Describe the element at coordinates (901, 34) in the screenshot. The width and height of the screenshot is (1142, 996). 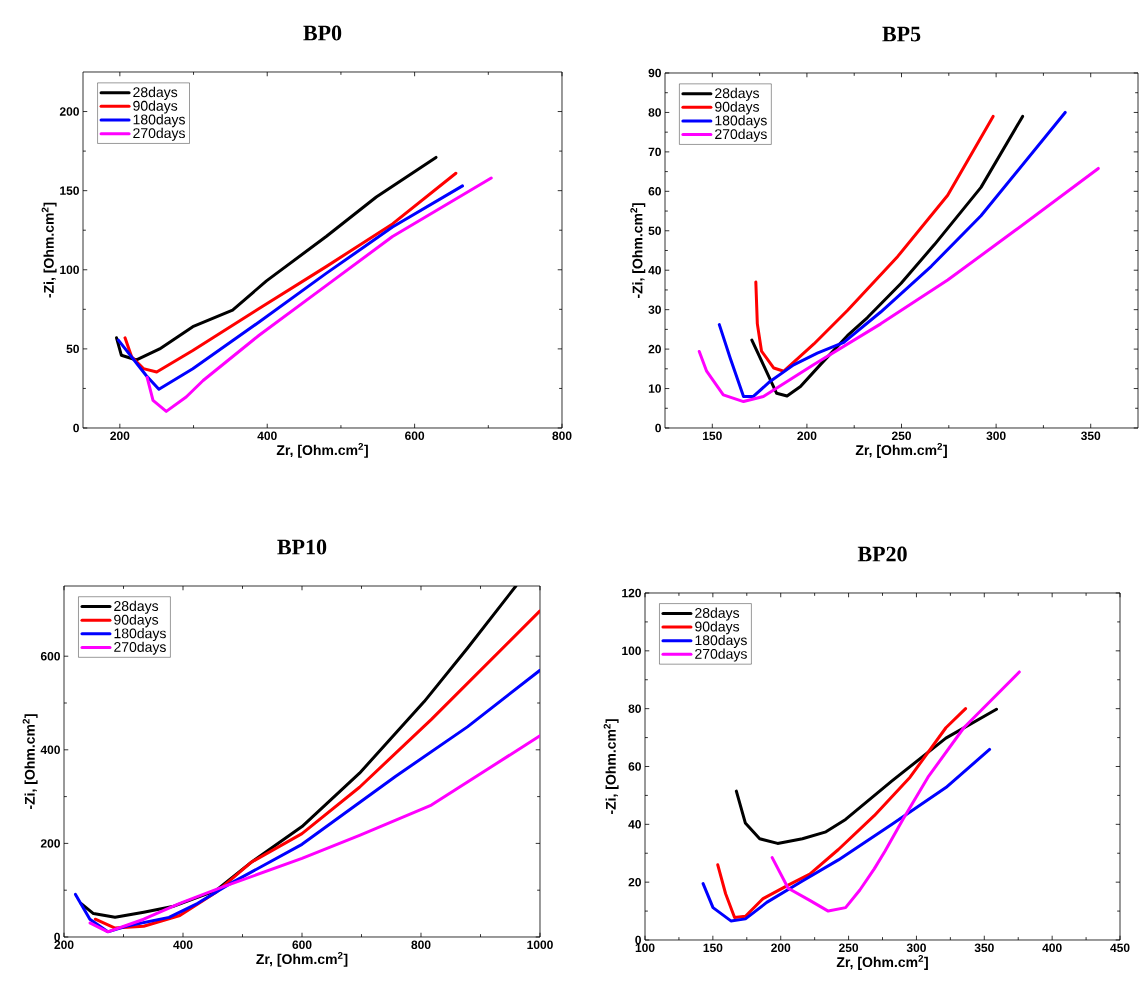
I see `chart-title: BP5` at that location.